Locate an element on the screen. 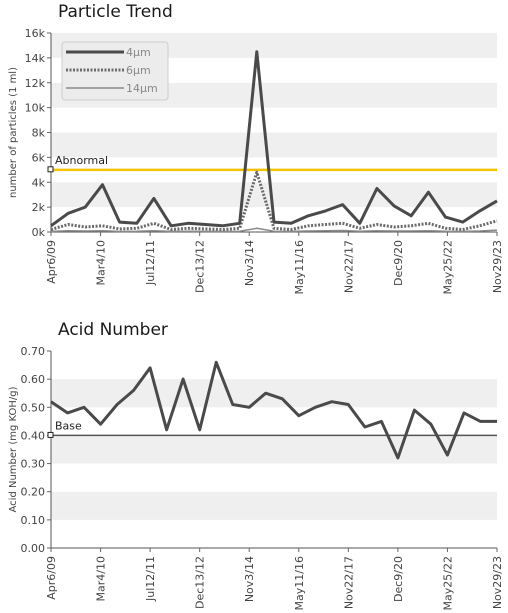 The height and width of the screenshot is (613, 508). y-tick-label: 0.70 is located at coordinates (33, 351).